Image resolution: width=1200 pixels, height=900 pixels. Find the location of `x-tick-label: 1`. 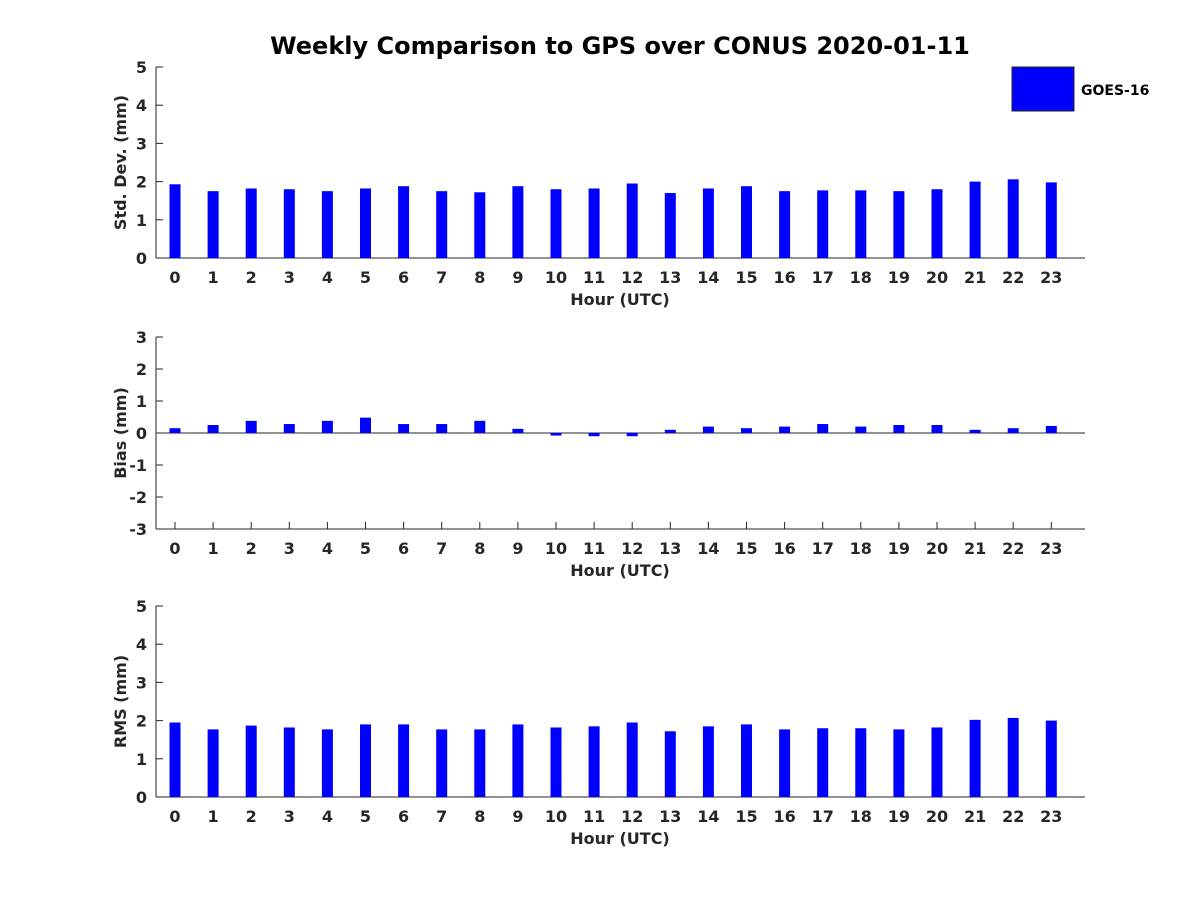

x-tick-label: 1 is located at coordinates (213, 816).